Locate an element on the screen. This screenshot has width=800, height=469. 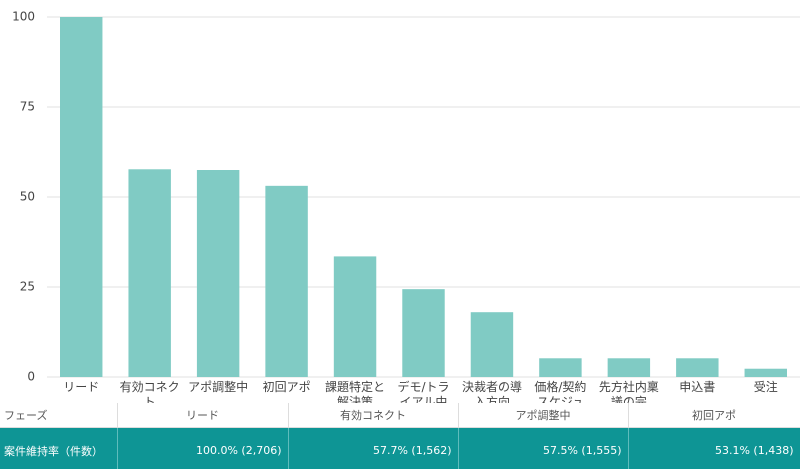
x-tick-label: 申込書 is located at coordinates (697, 387).